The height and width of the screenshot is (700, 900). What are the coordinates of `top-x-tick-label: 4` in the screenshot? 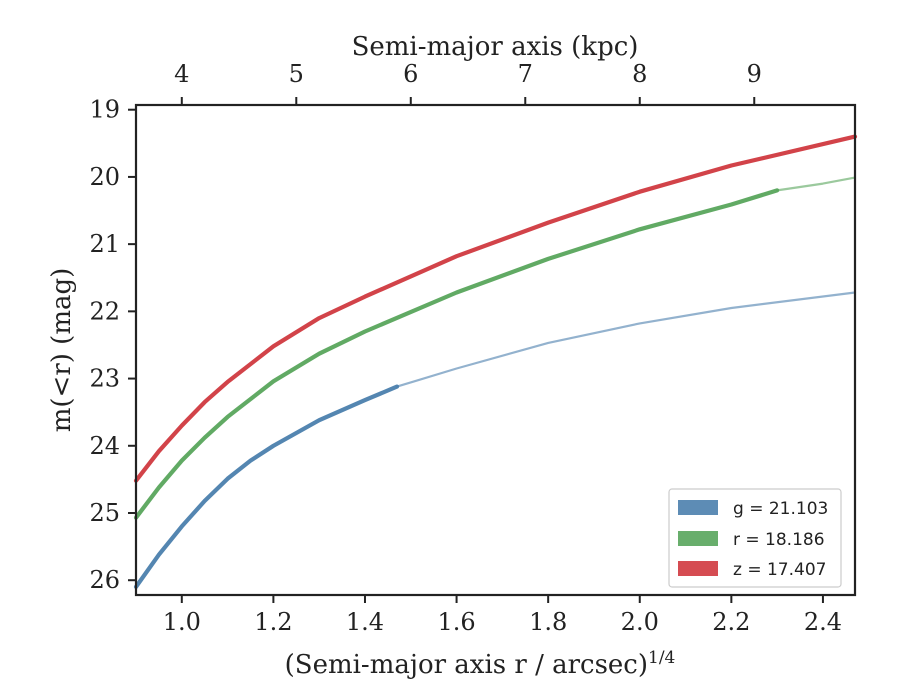 It's located at (181, 74).